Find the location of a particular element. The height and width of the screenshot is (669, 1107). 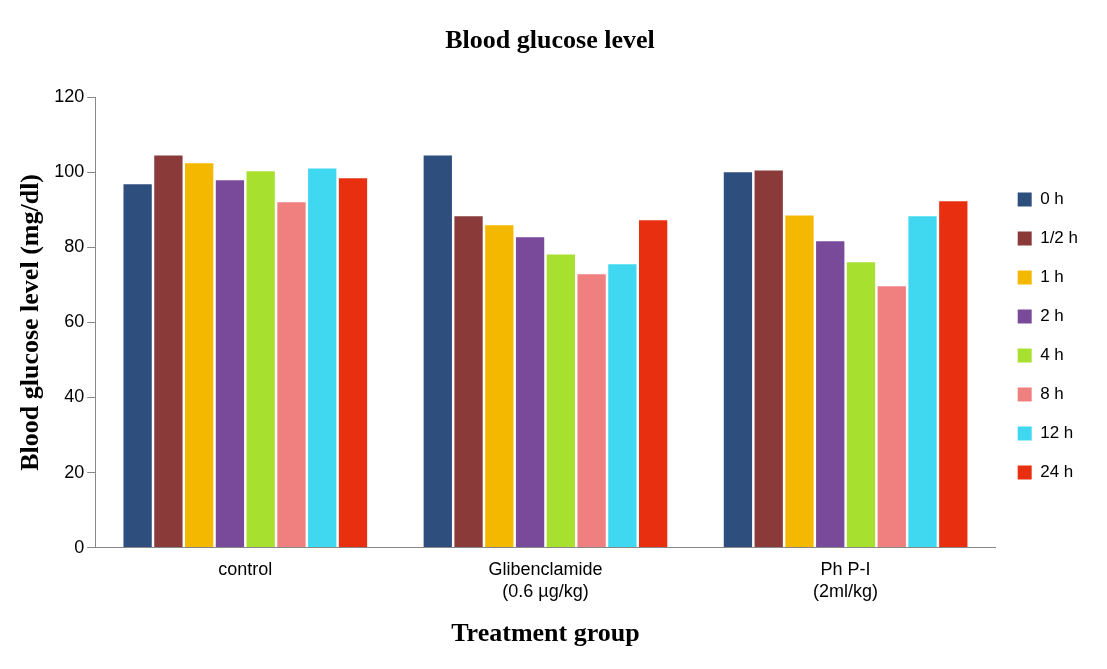

y-tick-label: 100 is located at coordinates (69, 171).